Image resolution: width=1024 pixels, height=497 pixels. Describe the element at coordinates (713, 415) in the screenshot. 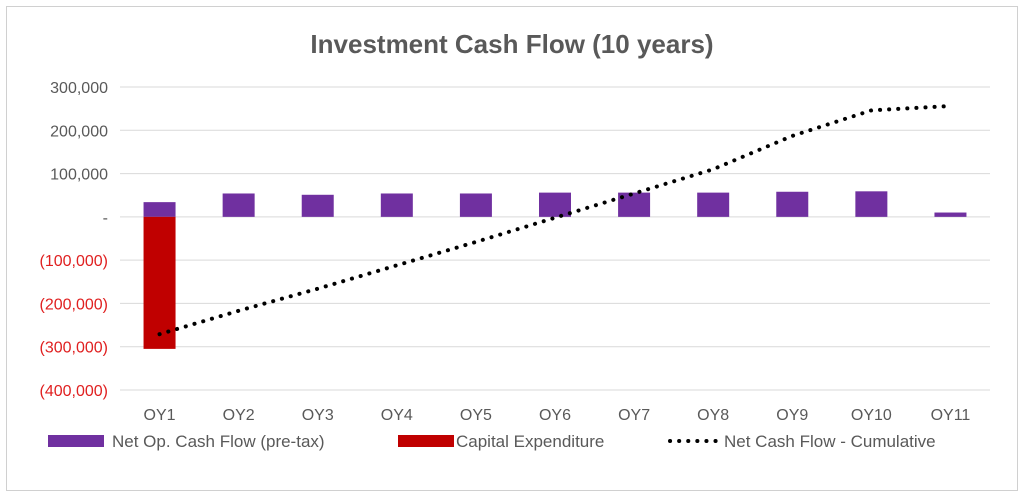

I see `x-tick-label: OY8` at that location.